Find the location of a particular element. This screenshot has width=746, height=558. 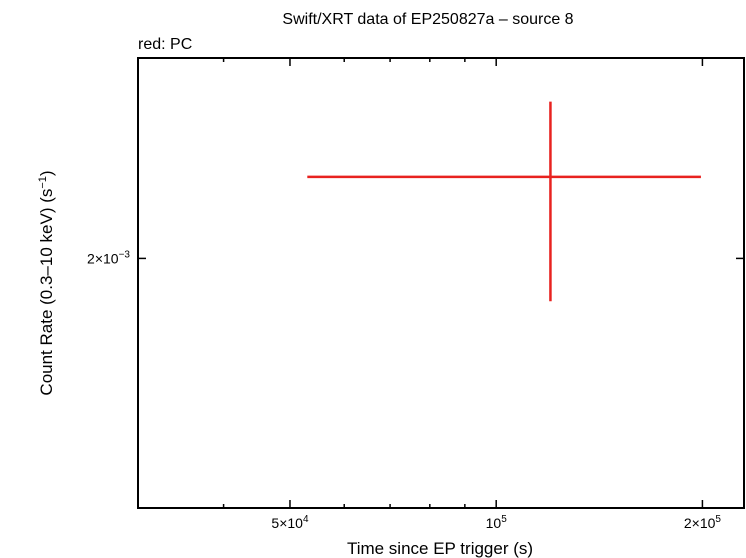

y-tick-label-exponent: −3 is located at coordinates (125, 254).